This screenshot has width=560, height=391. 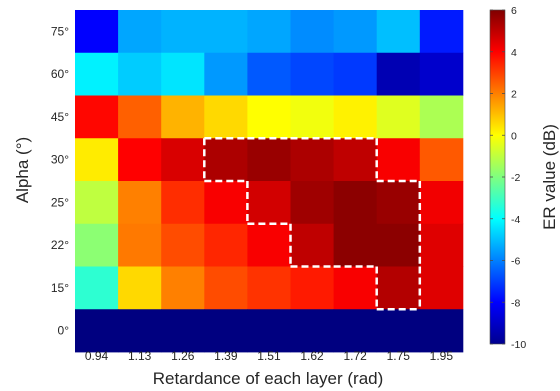 What do you see at coordinates (226, 356) in the screenshot?
I see `x-tick-label: 1.39` at bounding box center [226, 356].